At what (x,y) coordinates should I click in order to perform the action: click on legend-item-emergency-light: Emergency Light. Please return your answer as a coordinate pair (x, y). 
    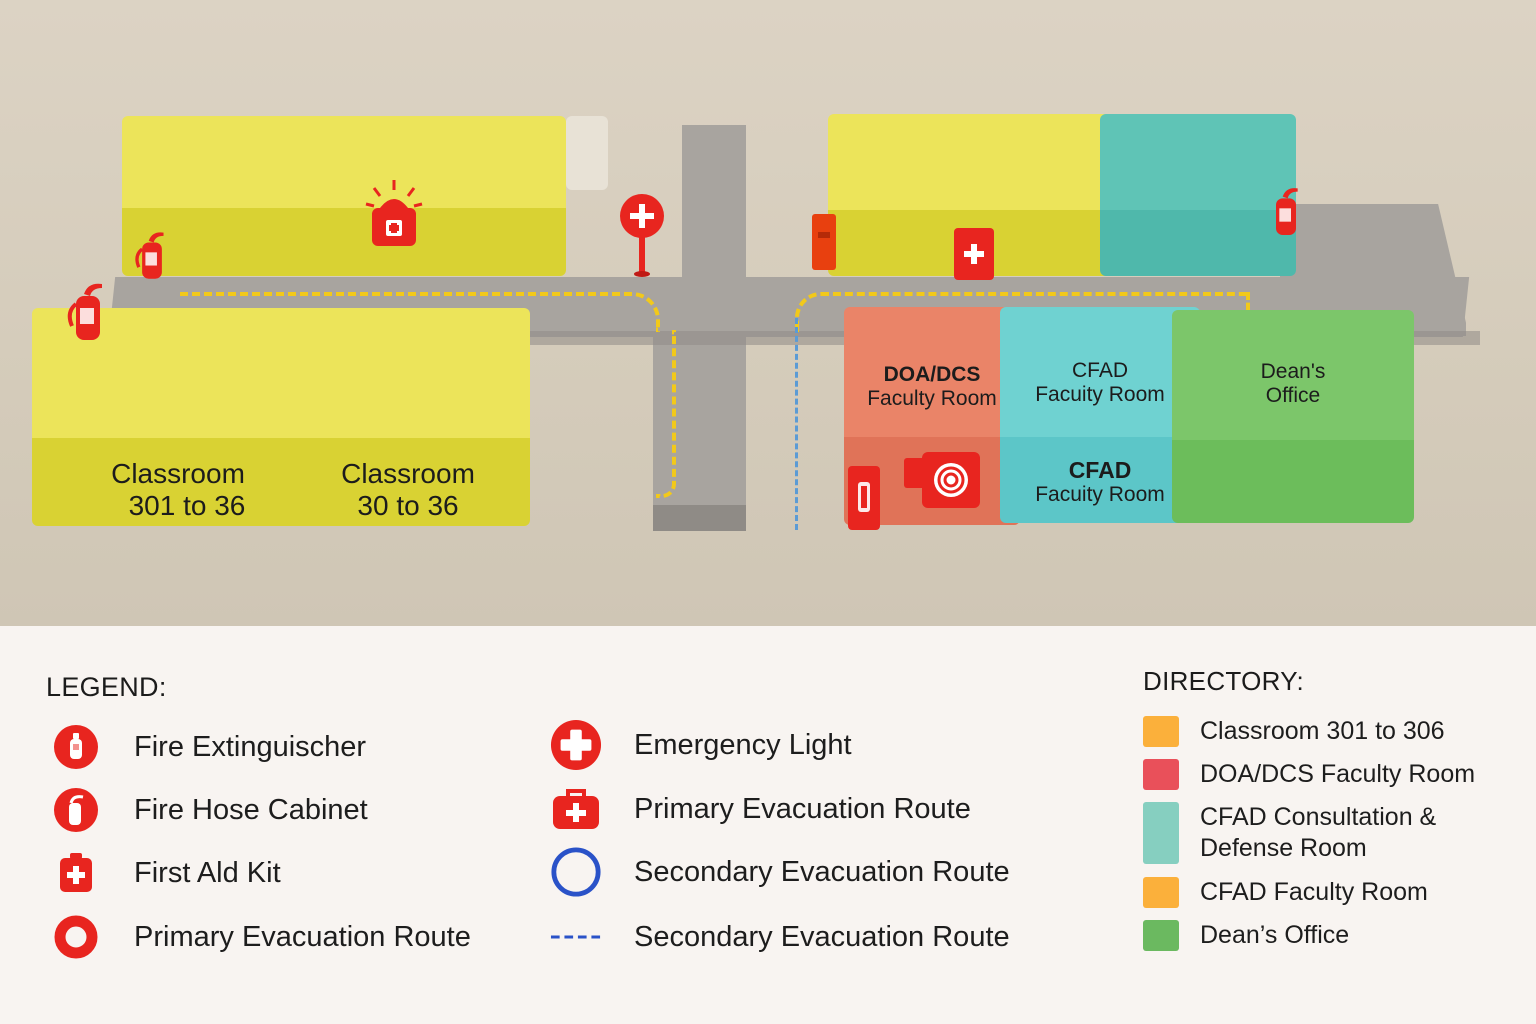
    Looking at the image, I should click on (701, 745).